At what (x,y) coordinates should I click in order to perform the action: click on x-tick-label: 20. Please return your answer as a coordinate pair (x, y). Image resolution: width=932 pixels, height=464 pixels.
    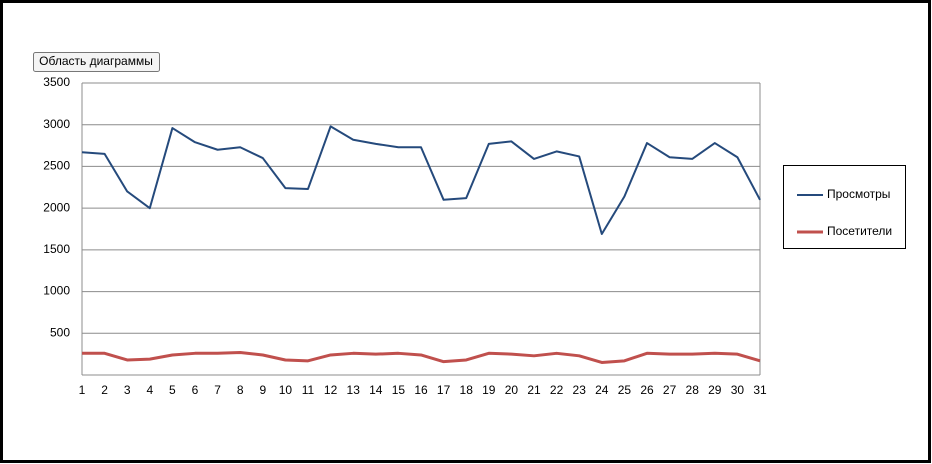
    Looking at the image, I should click on (512, 390).